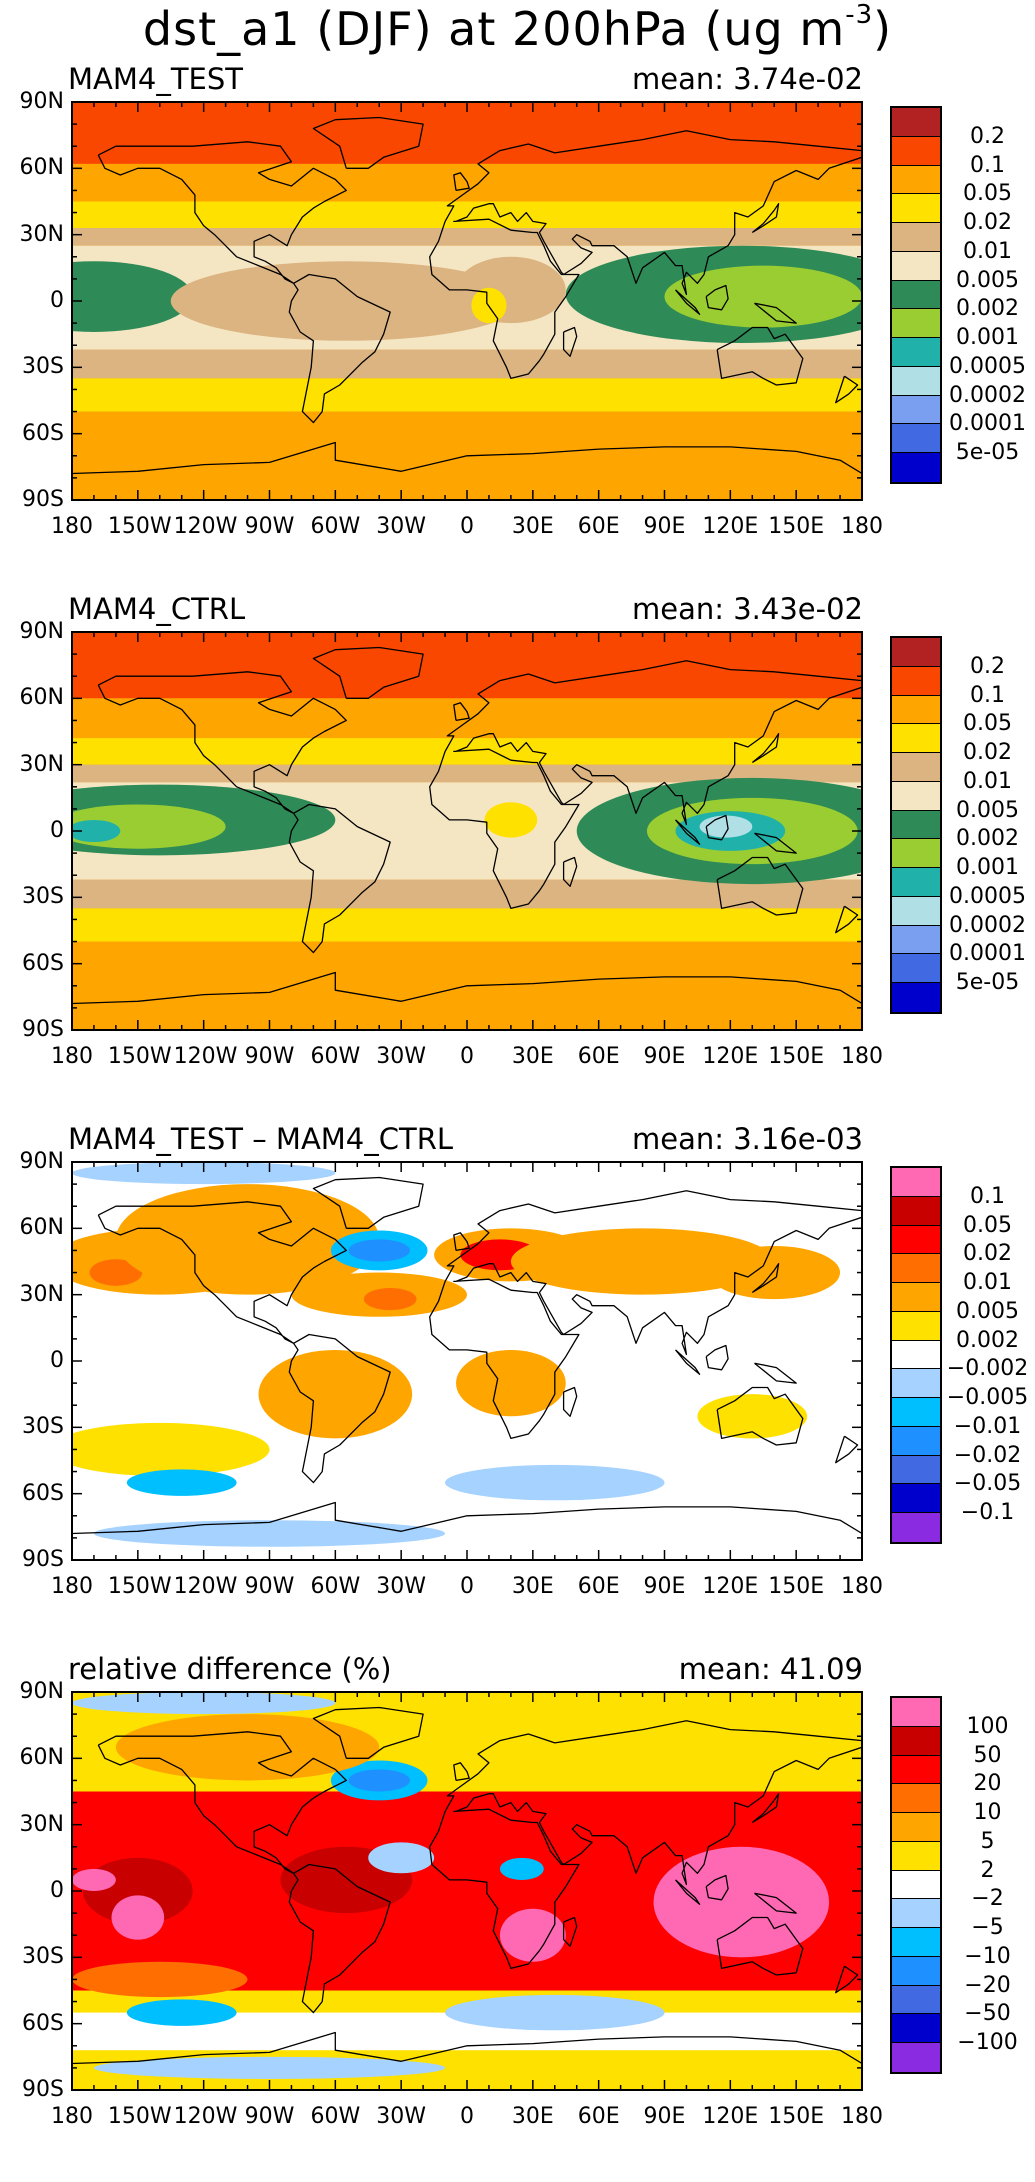 The width and height of the screenshot is (1035, 2182). Describe the element at coordinates (41, 1758) in the screenshot. I see `lat-label: 60N` at that location.